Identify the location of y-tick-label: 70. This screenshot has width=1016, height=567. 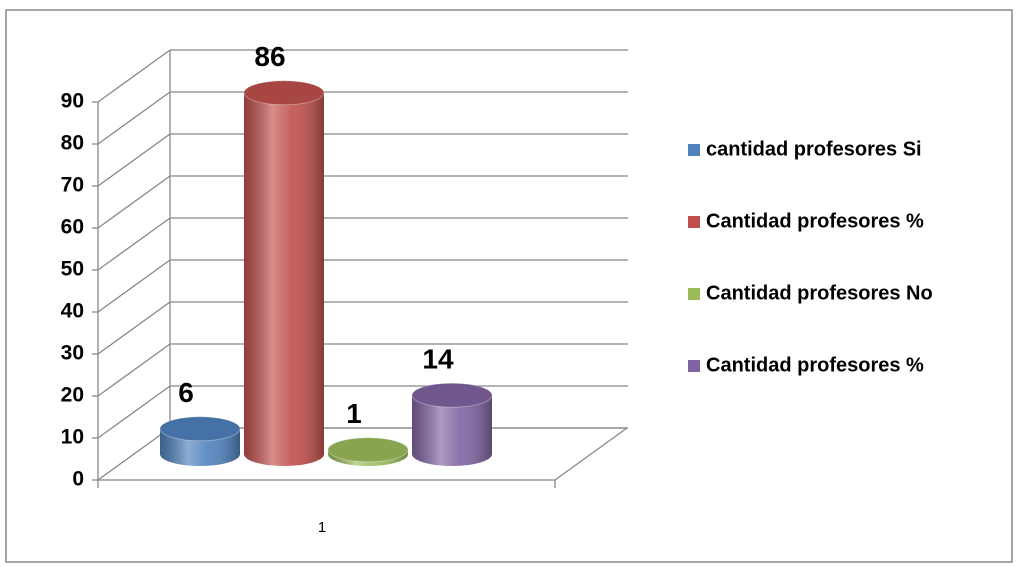
(72, 185).